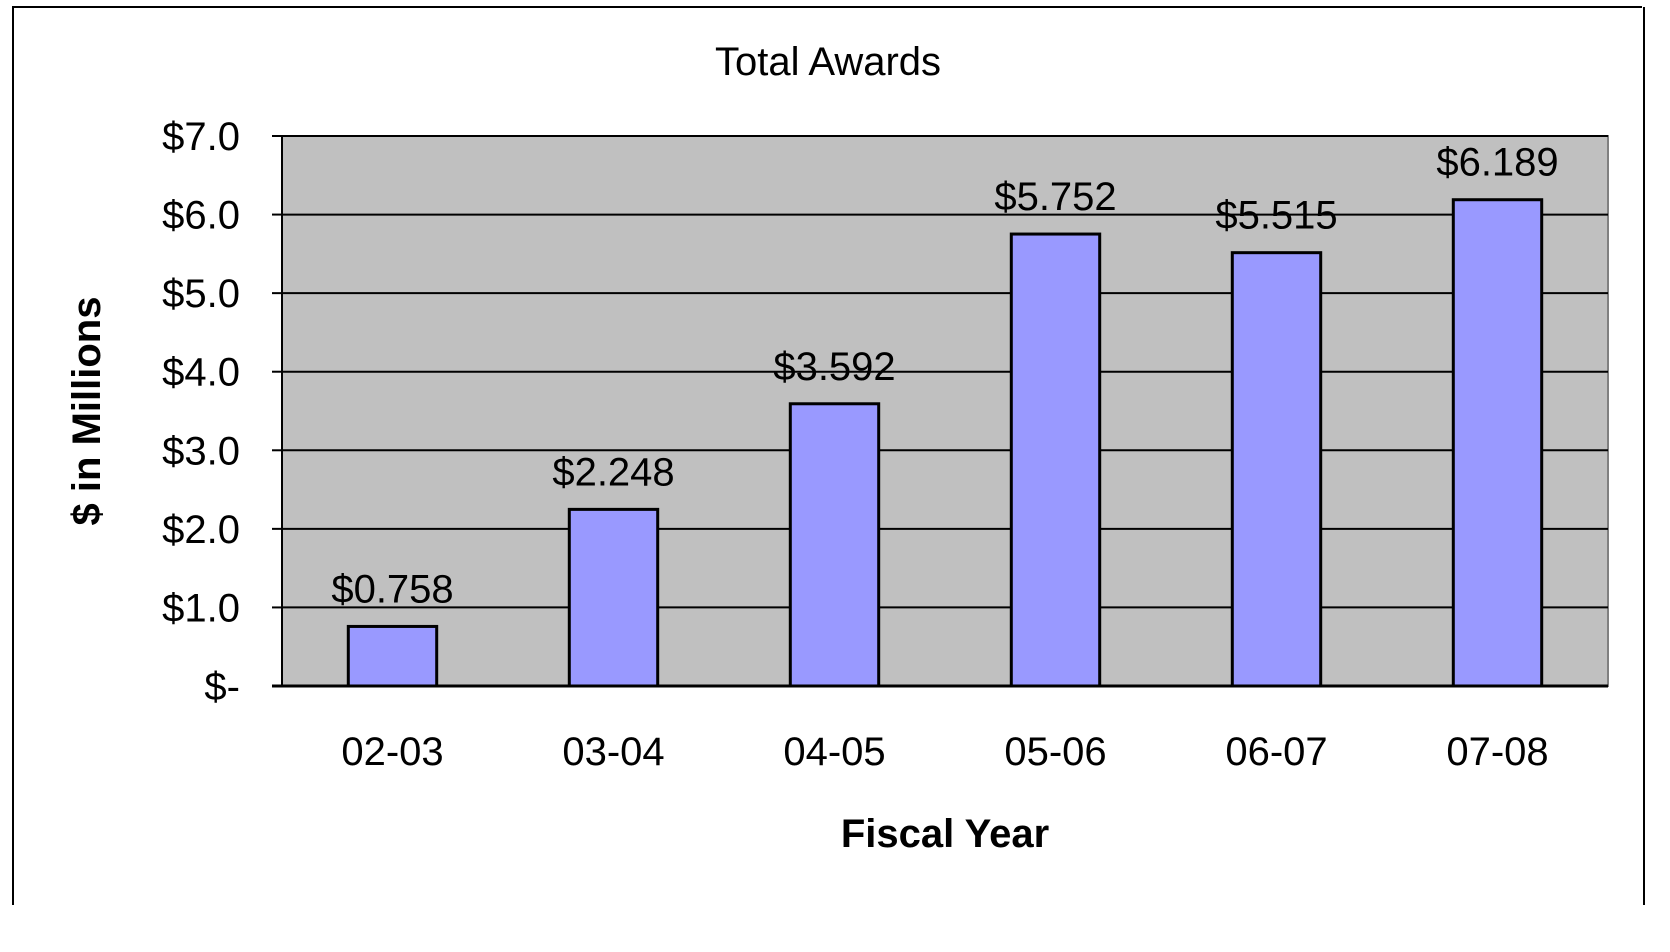 The height and width of the screenshot is (952, 1670). What do you see at coordinates (834, 367) in the screenshot?
I see `data-label: $3.592` at bounding box center [834, 367].